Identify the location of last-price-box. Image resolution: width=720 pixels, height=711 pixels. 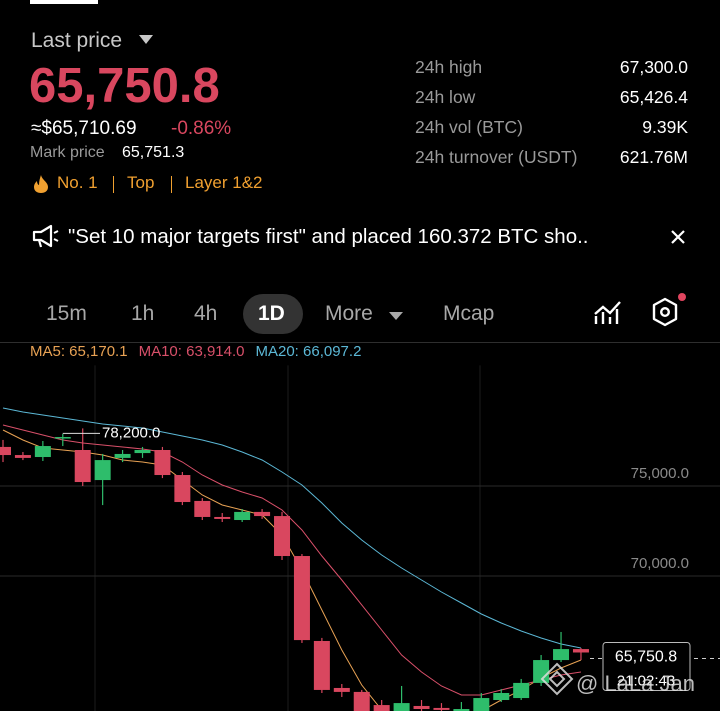
(646, 666).